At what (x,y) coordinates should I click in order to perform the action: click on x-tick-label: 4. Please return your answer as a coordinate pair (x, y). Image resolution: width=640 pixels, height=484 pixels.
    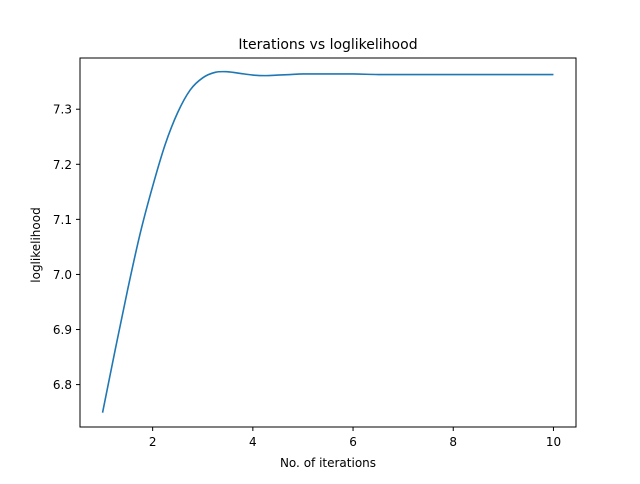
    Looking at the image, I should click on (253, 442).